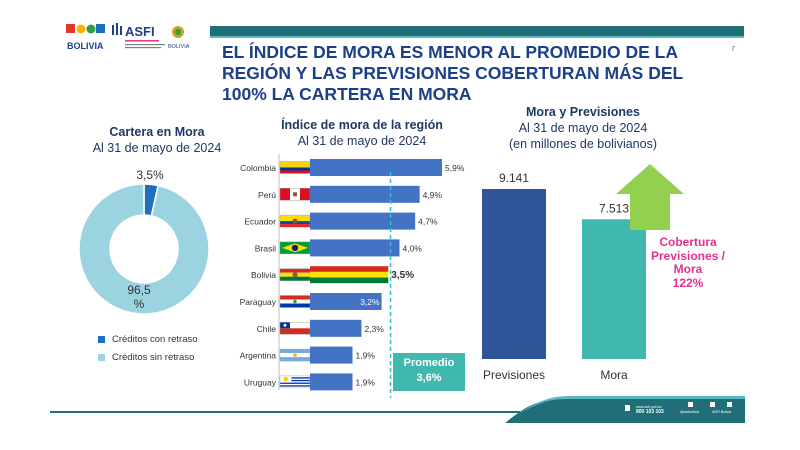 This screenshot has width=800, height=450. I want to click on category-label-mora: Mora, so click(614, 375).